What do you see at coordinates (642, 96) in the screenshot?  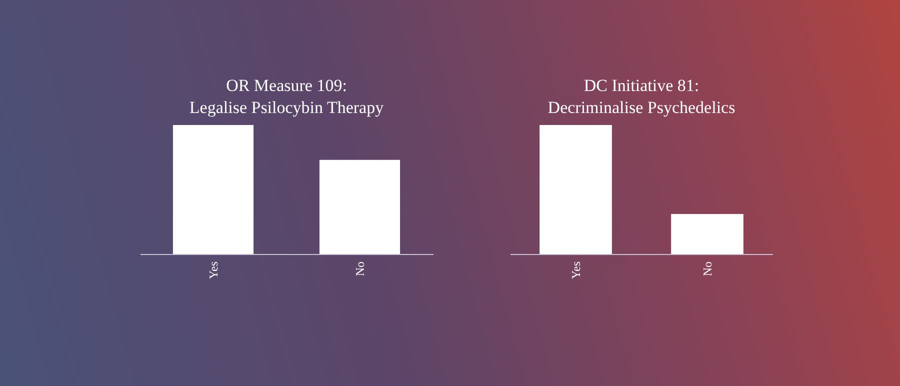 I see `chart-title: DC Initiative 81: Decriminalise Psychedelics` at bounding box center [642, 96].